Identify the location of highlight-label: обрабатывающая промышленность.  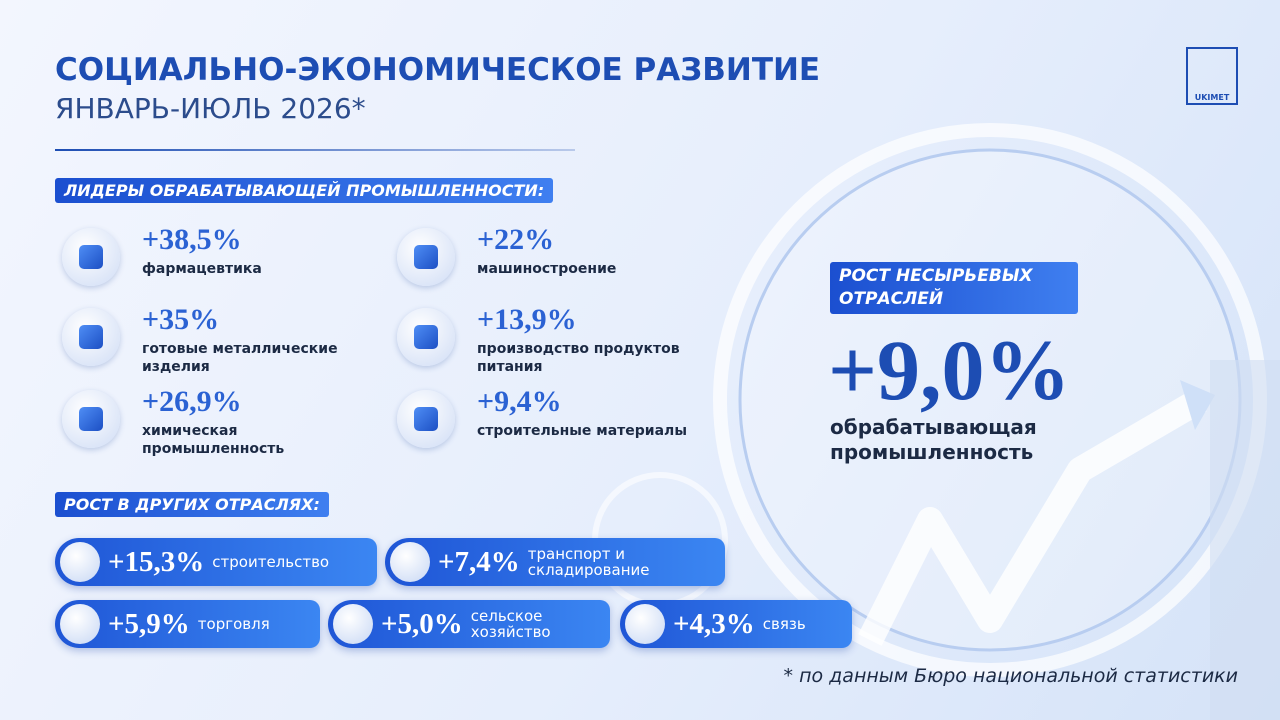
(933, 439).